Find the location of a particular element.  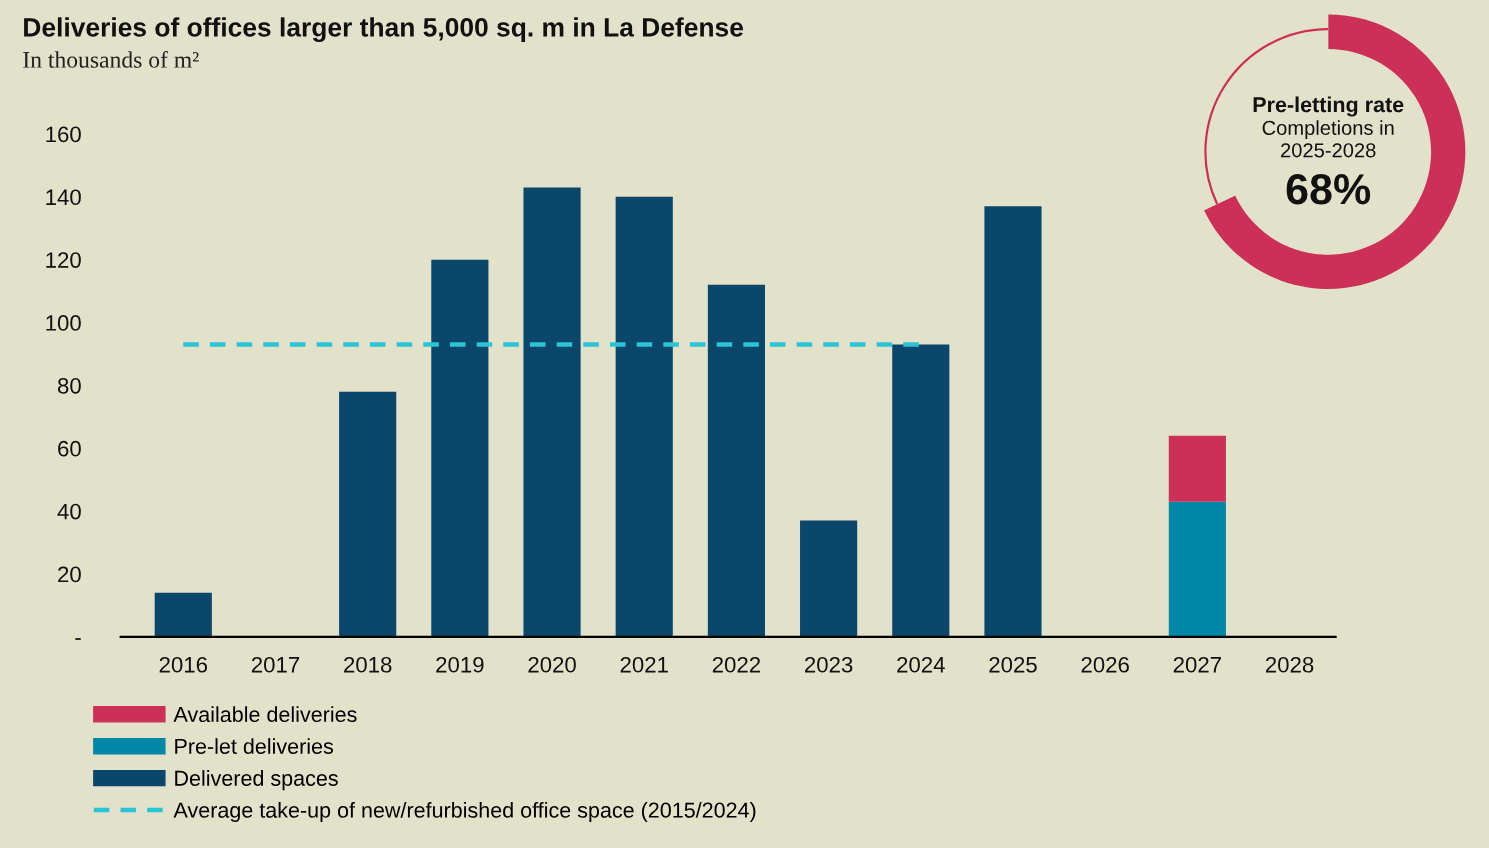

x-tick-label: 2020 is located at coordinates (552, 664).